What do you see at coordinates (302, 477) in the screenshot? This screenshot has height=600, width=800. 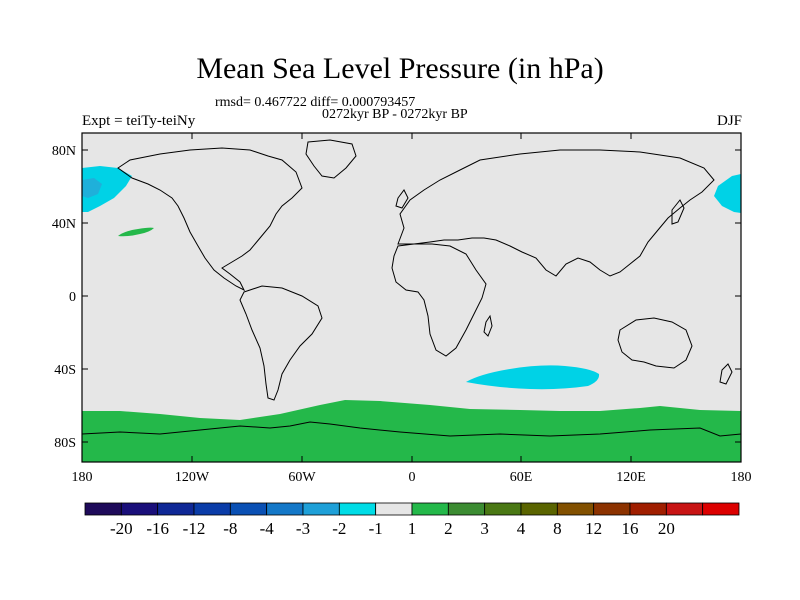 I see `lon-label: 60W` at bounding box center [302, 477].